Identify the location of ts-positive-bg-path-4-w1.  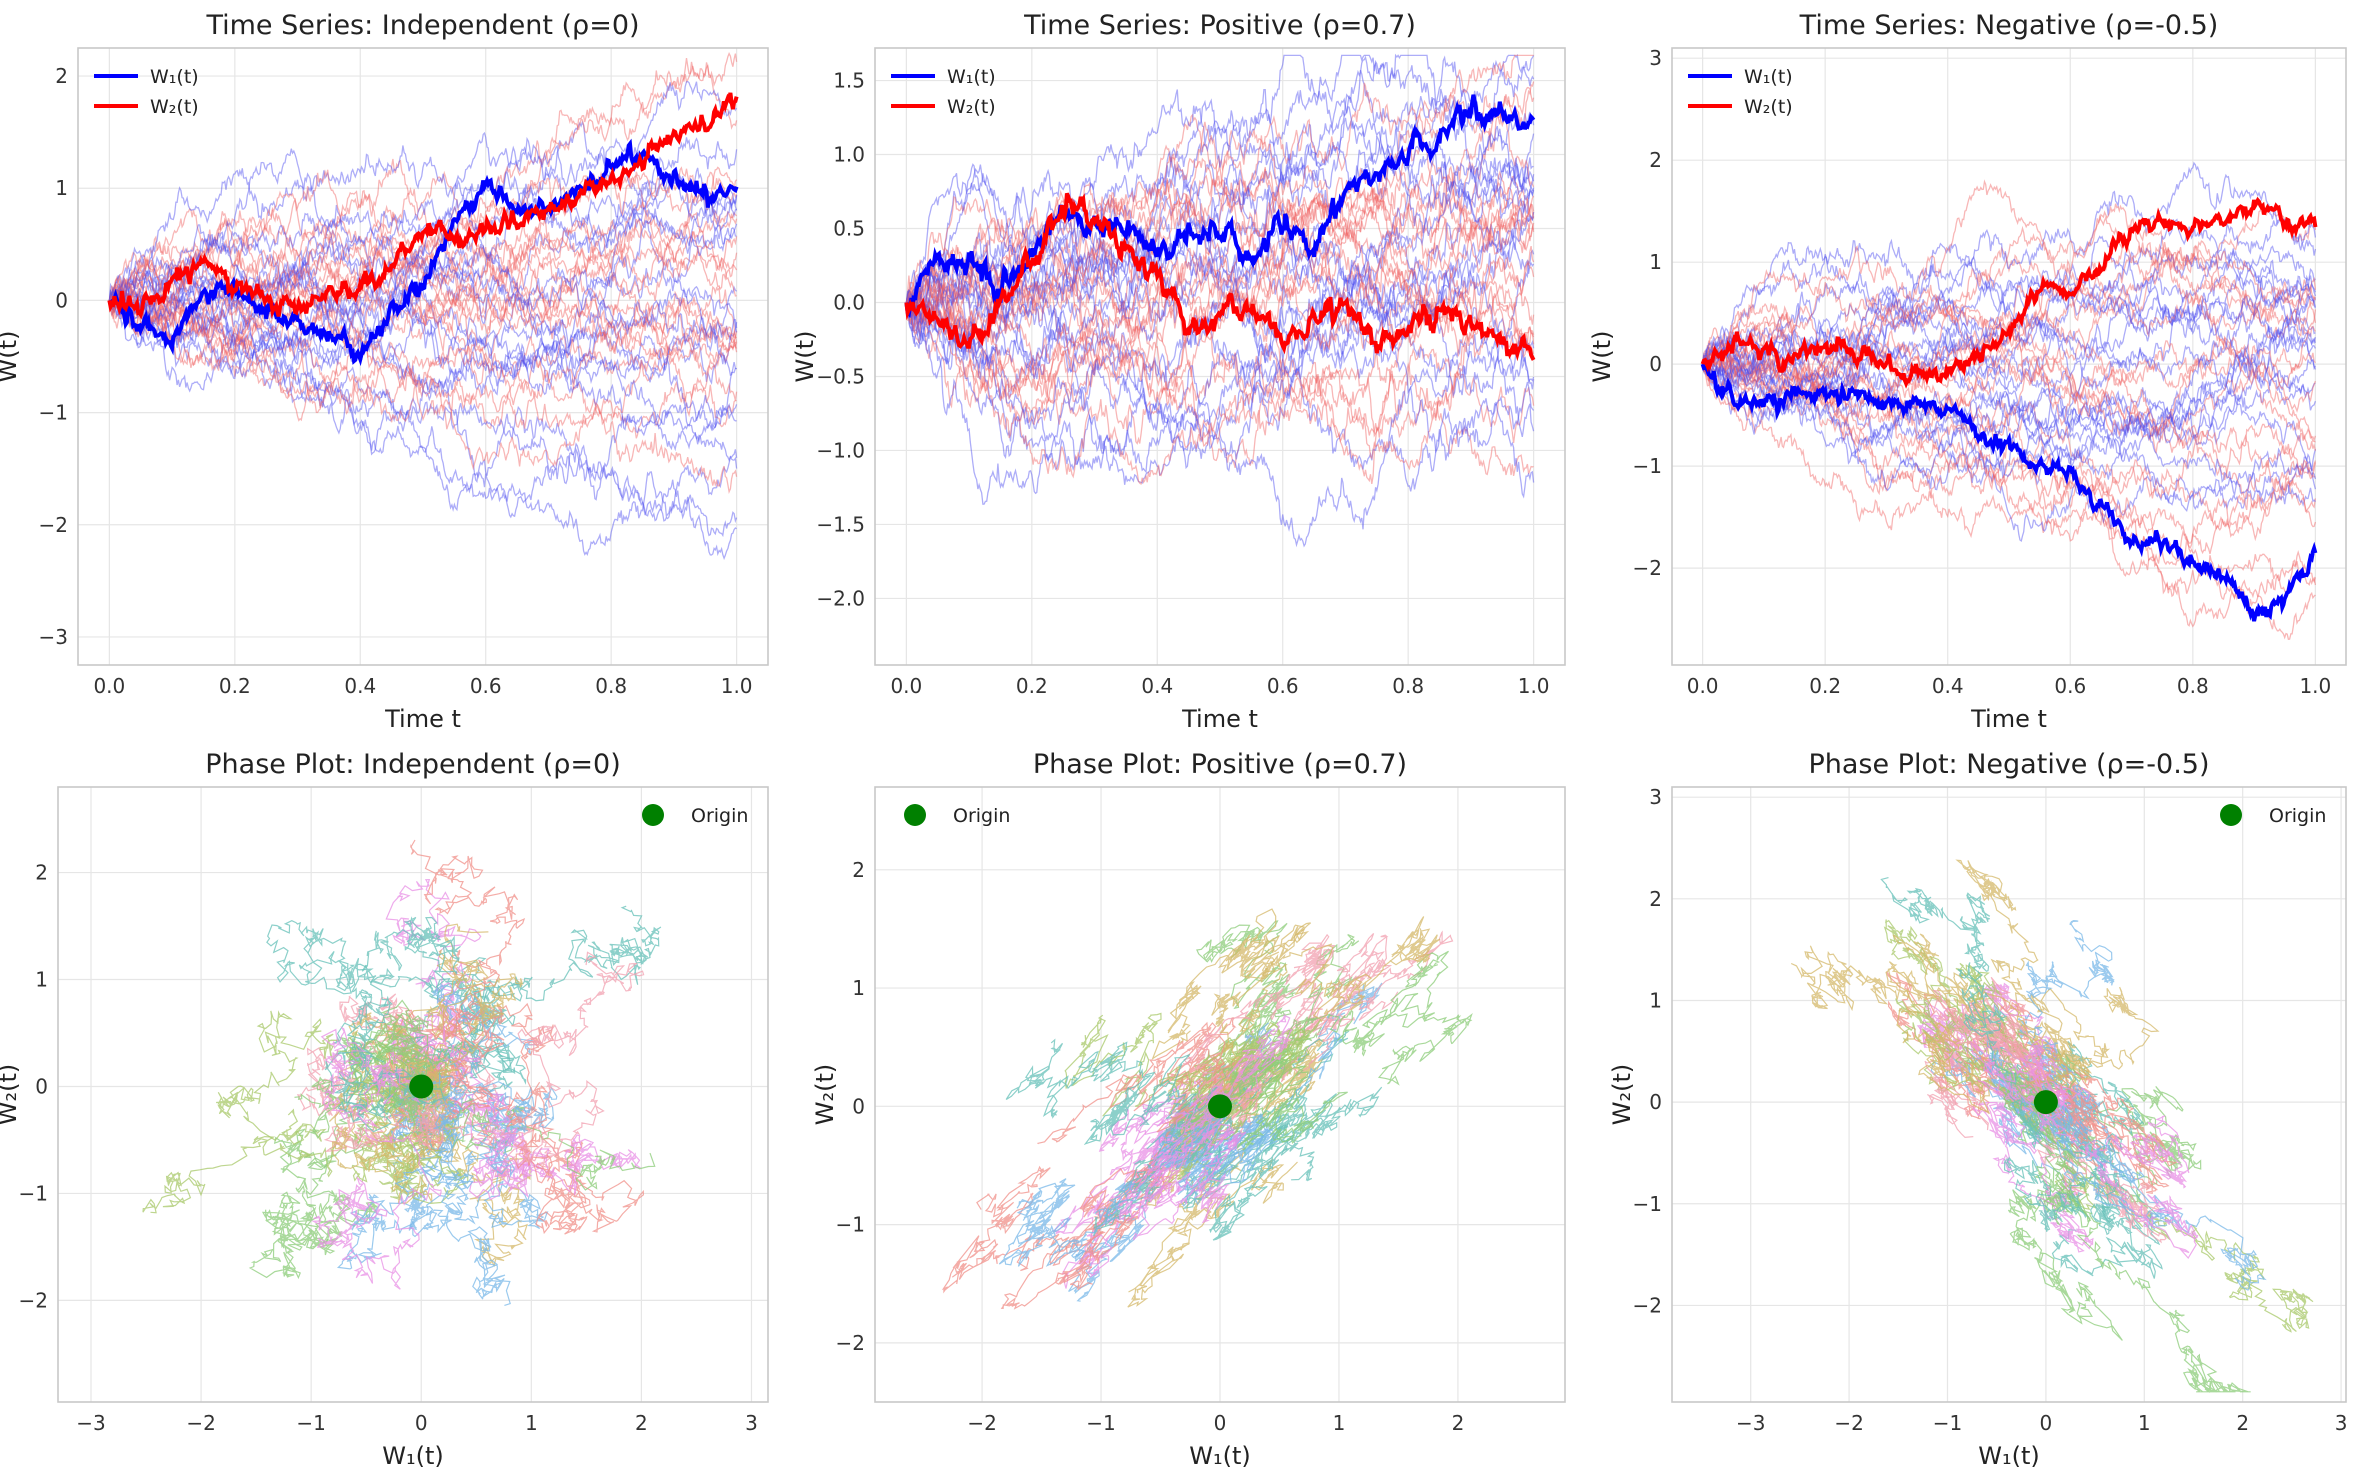
(1220, 195).